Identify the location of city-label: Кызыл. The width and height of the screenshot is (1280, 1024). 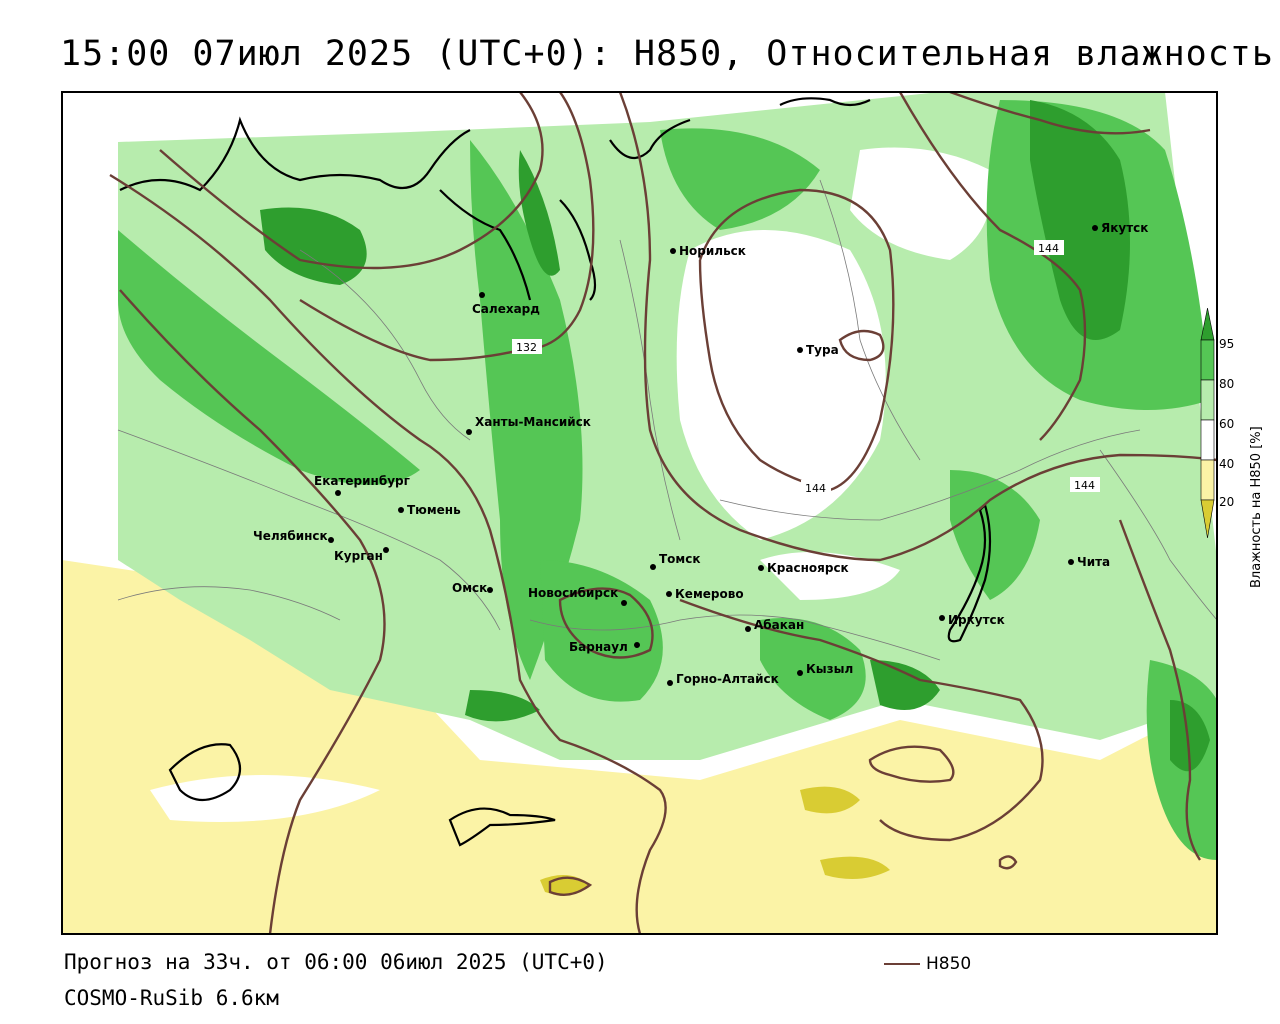
(829, 669).